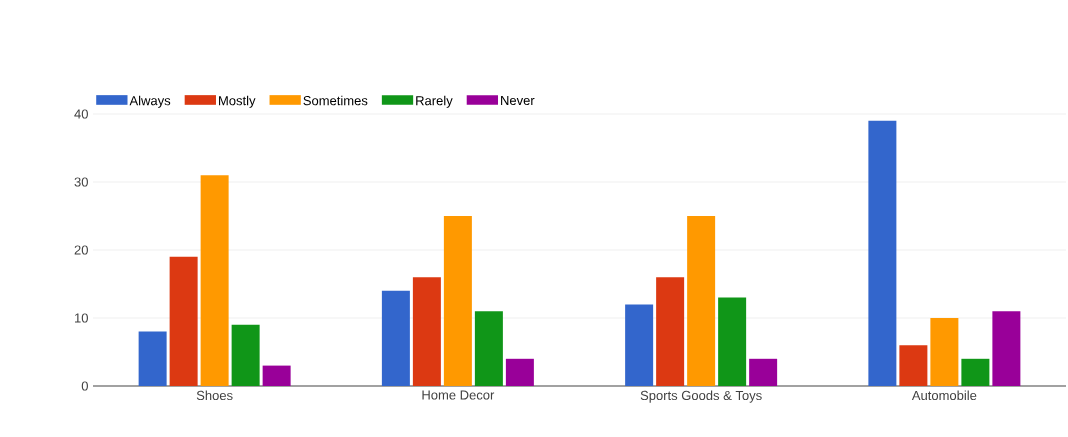 The height and width of the screenshot is (437, 1068). What do you see at coordinates (150, 101) in the screenshot?
I see `legend-label: Always` at bounding box center [150, 101].